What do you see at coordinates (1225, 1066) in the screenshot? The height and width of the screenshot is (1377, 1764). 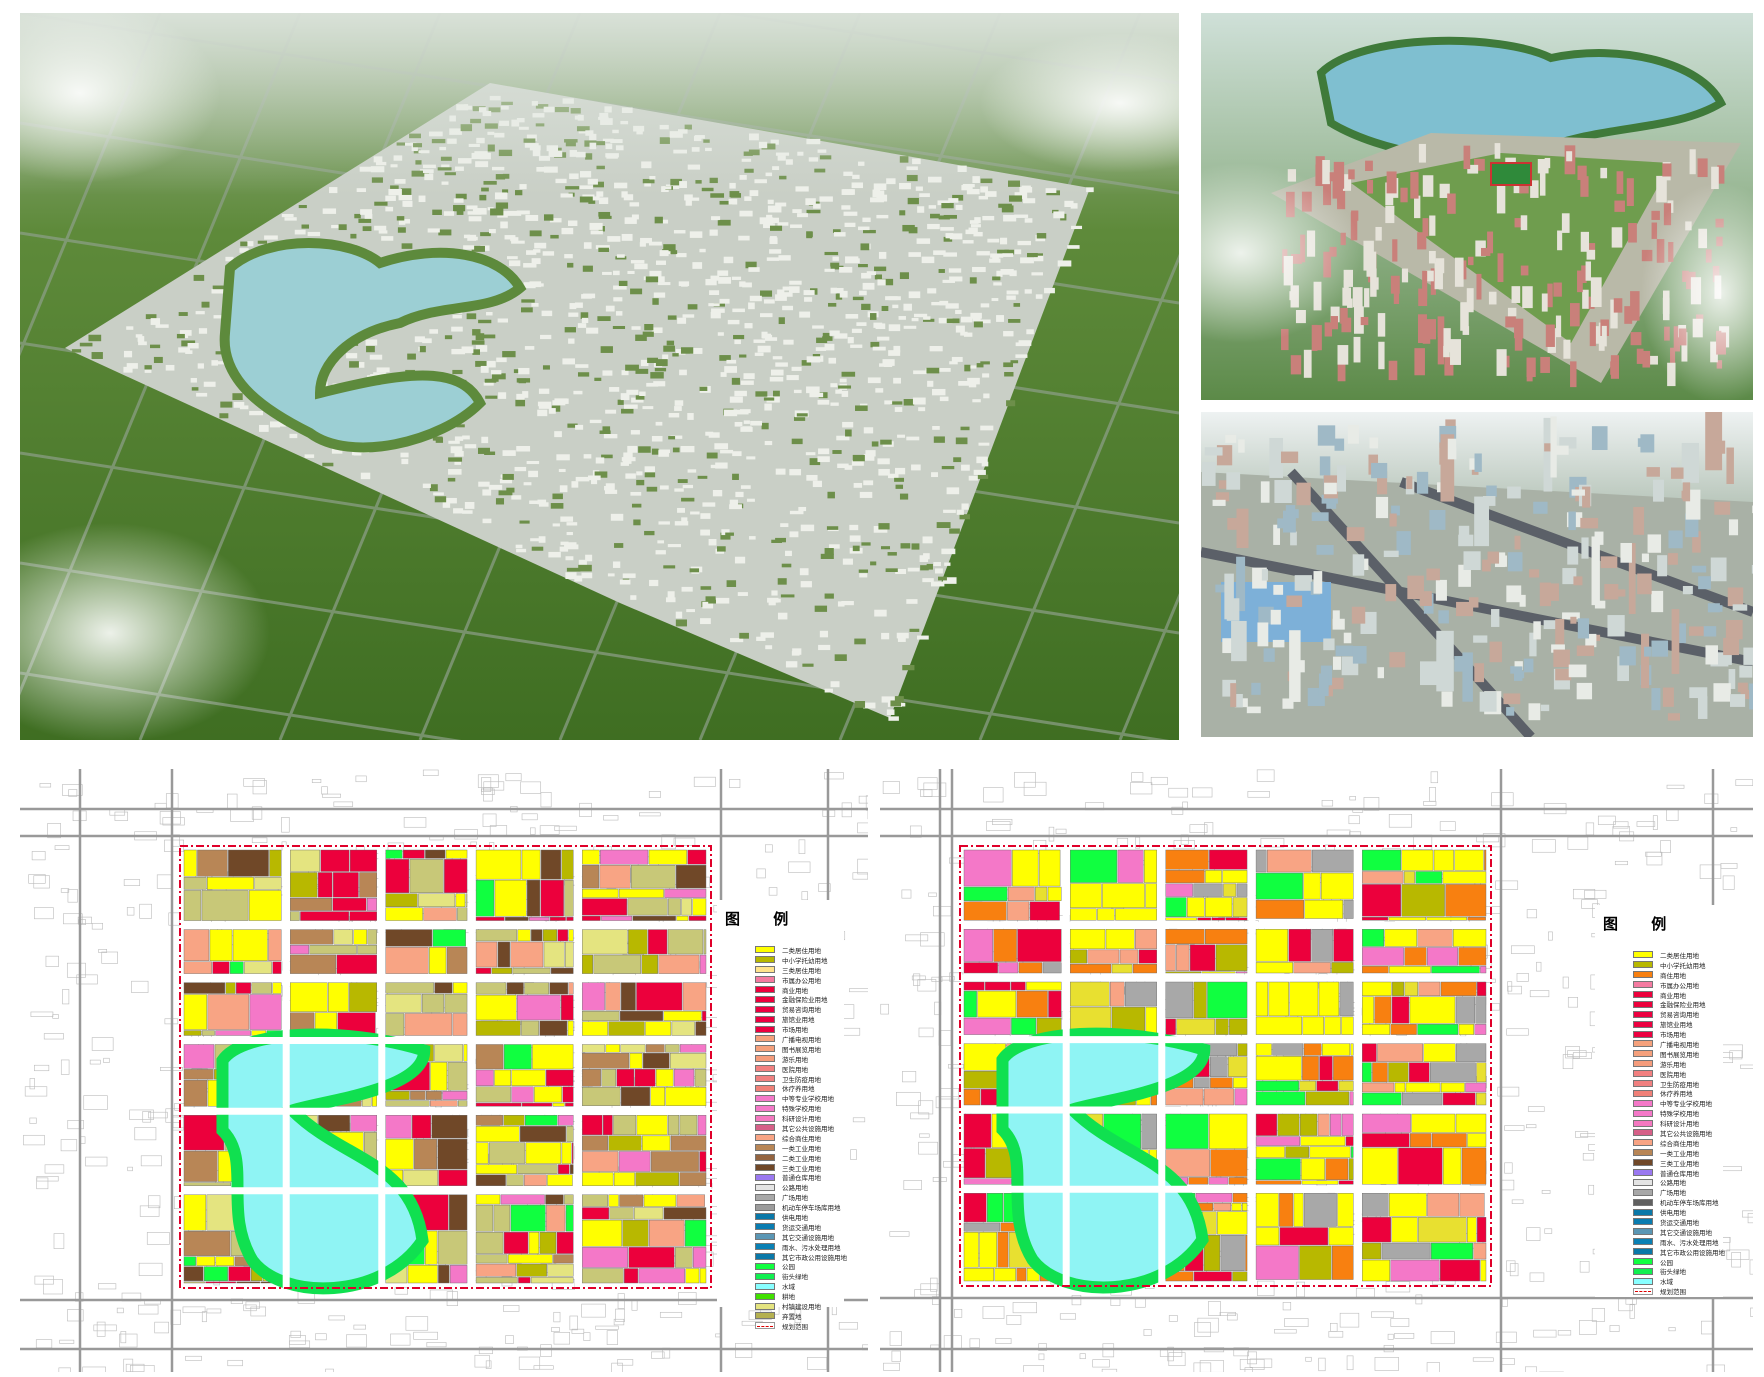 I see `planning-boundary` at bounding box center [1225, 1066].